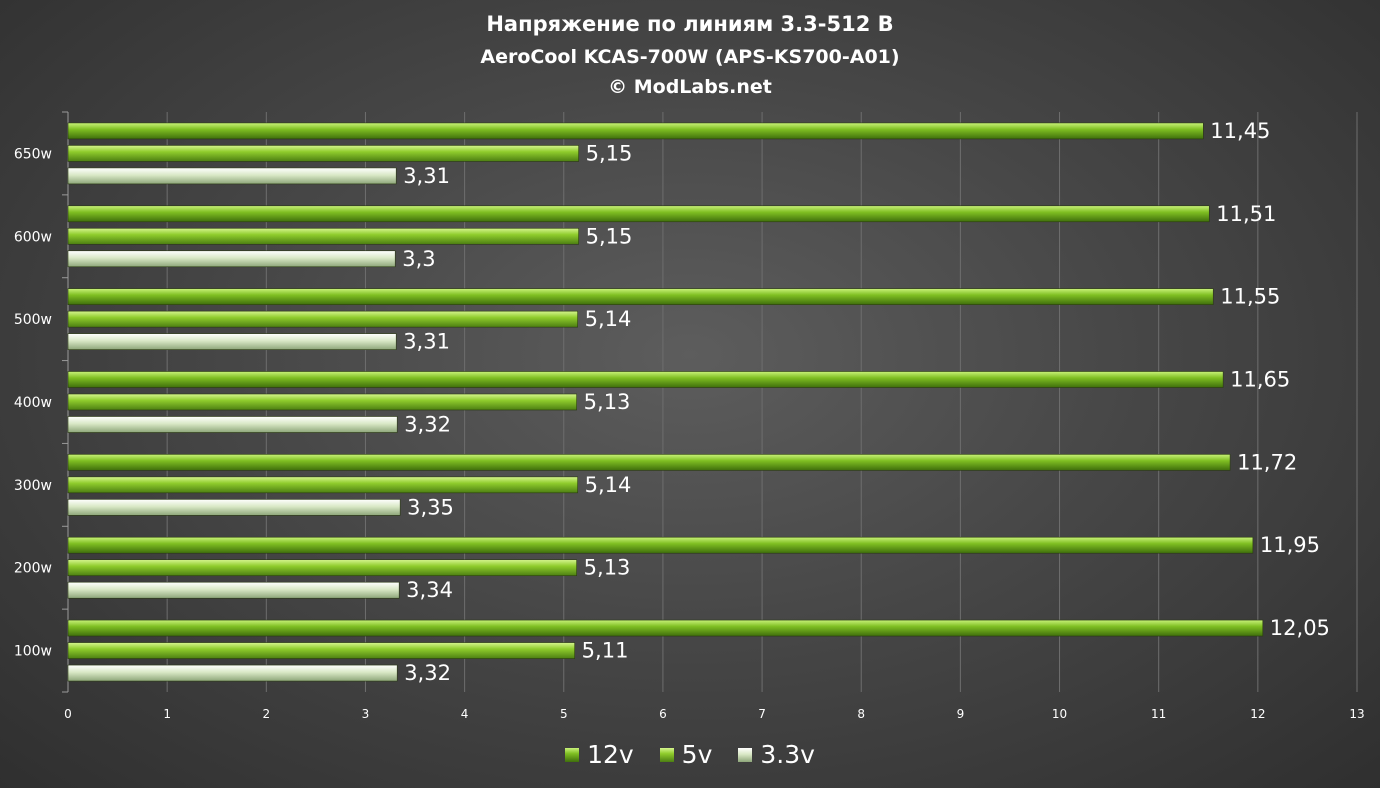  What do you see at coordinates (1246, 214) in the screenshot?
I see `data-label: 11,51` at bounding box center [1246, 214].